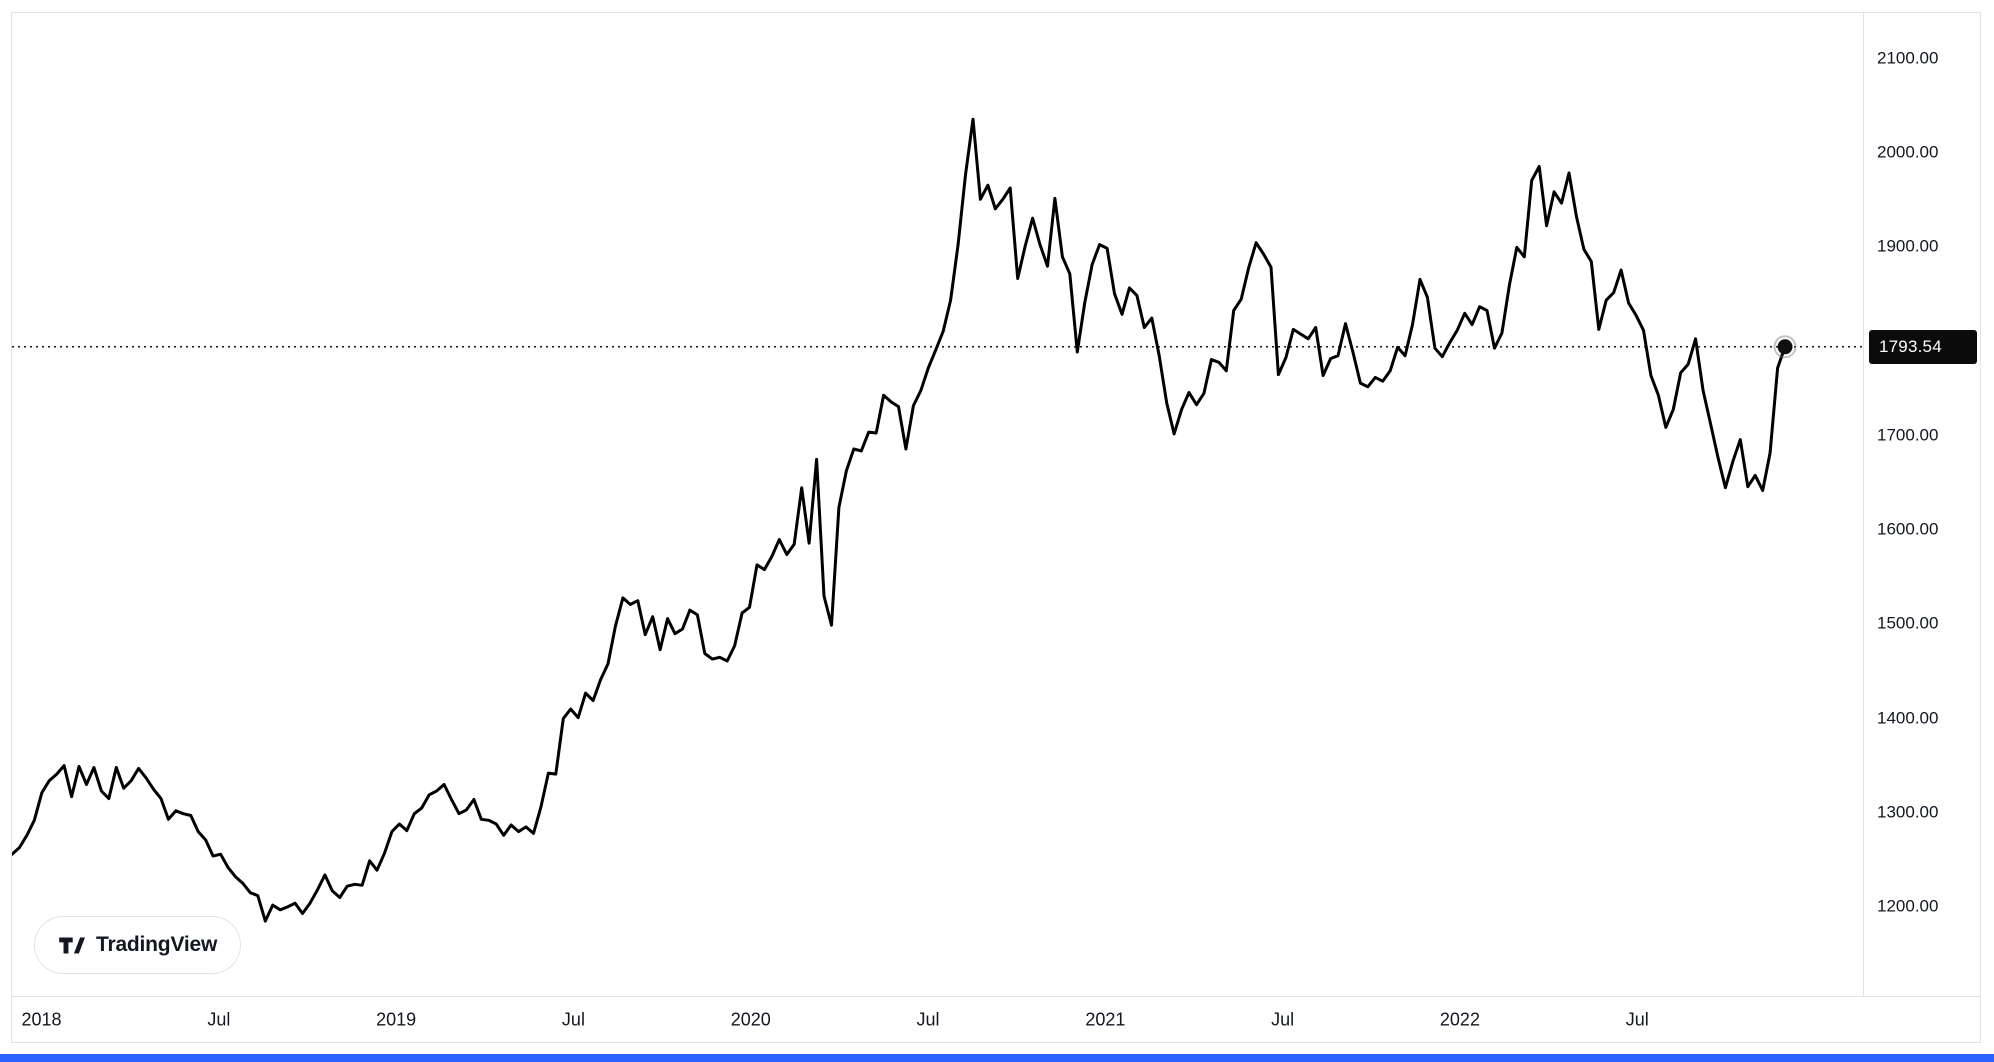 The width and height of the screenshot is (1994, 1062). I want to click on bottom-accent-bar, so click(997, 1058).